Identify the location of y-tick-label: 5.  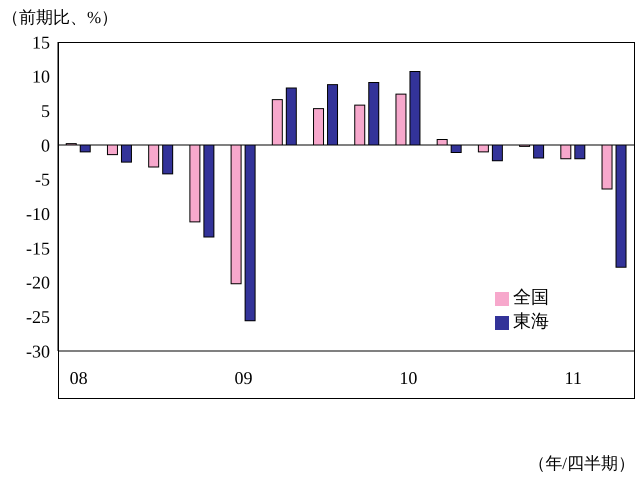
(45, 111).